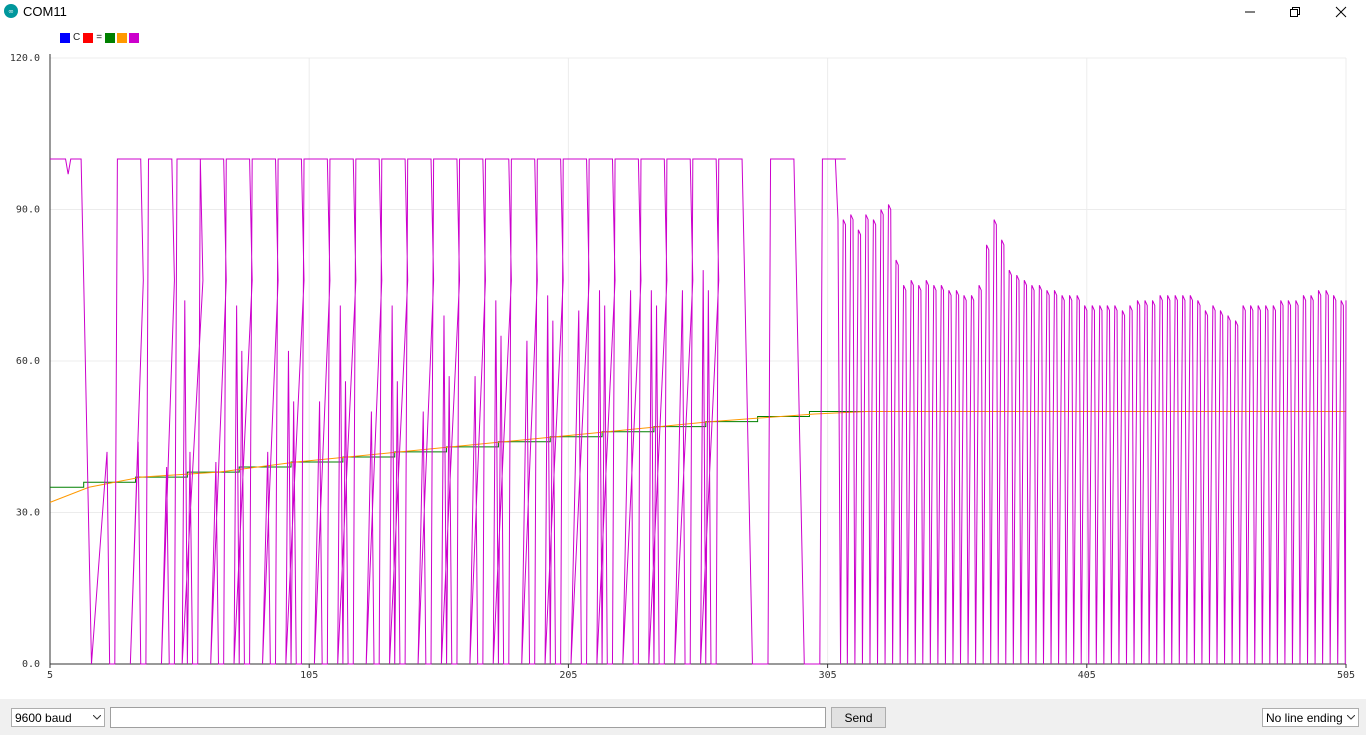 The image size is (1366, 735). Describe the element at coordinates (134, 38) in the screenshot. I see `legend-swatch-magenta` at that location.